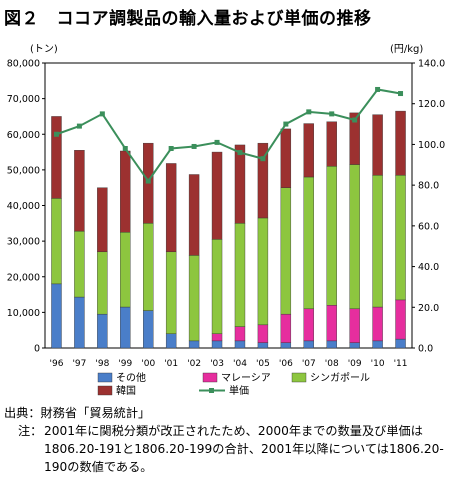 The image size is (452, 486). Describe the element at coordinates (23, 206) in the screenshot. I see `left-tick-label: 40,000` at that location.